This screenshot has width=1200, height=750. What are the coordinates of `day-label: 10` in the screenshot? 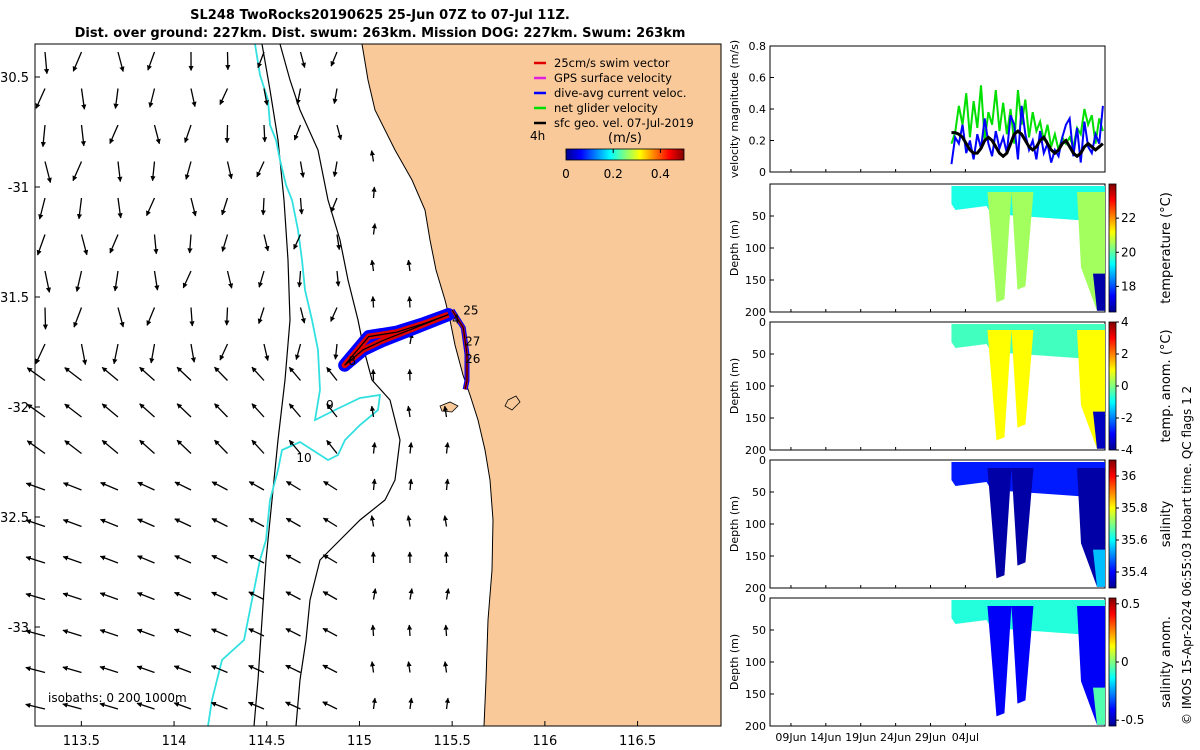 It's located at (303, 458).